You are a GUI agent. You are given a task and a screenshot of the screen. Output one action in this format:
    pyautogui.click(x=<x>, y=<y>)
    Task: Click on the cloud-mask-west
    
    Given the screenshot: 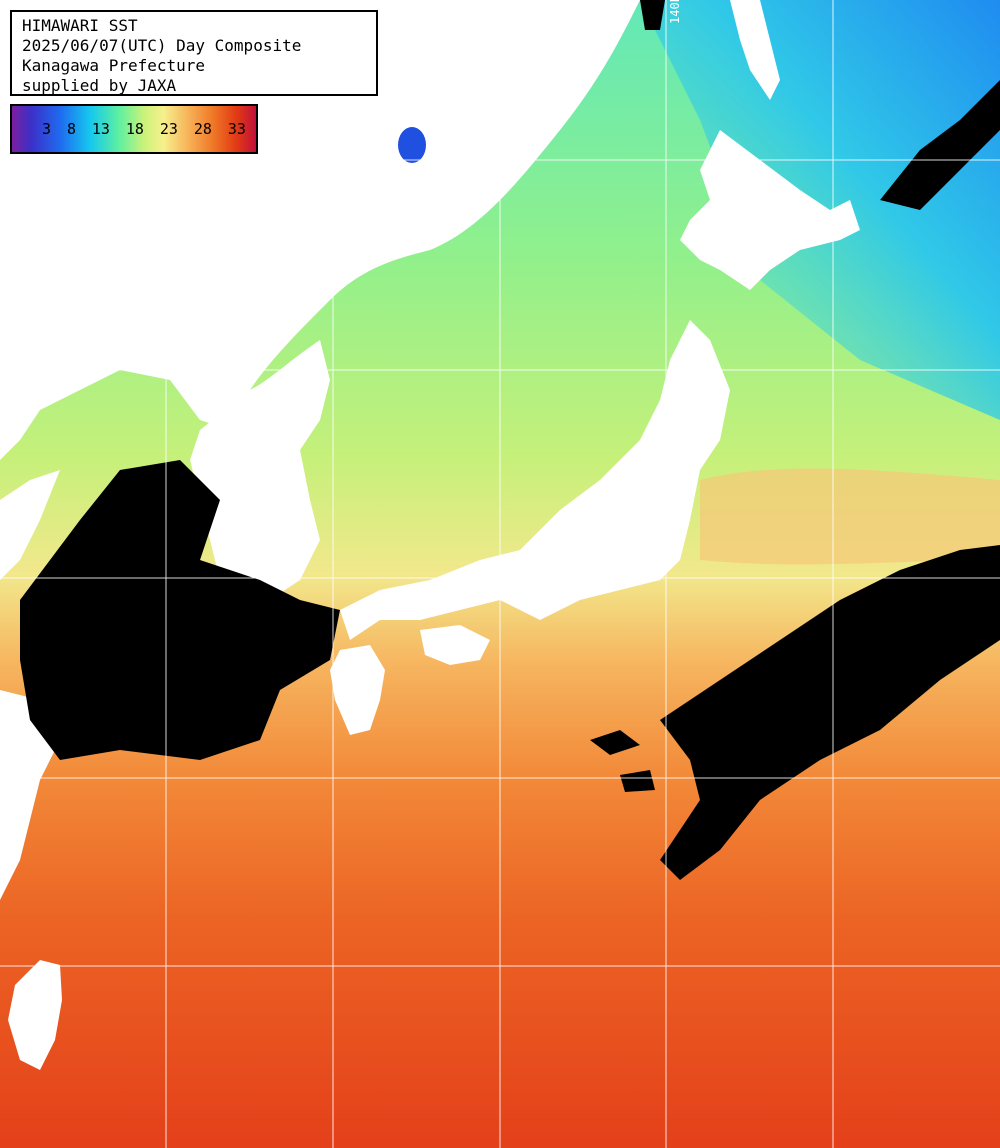 What is the action you would take?
    pyautogui.click(x=180, y=610)
    